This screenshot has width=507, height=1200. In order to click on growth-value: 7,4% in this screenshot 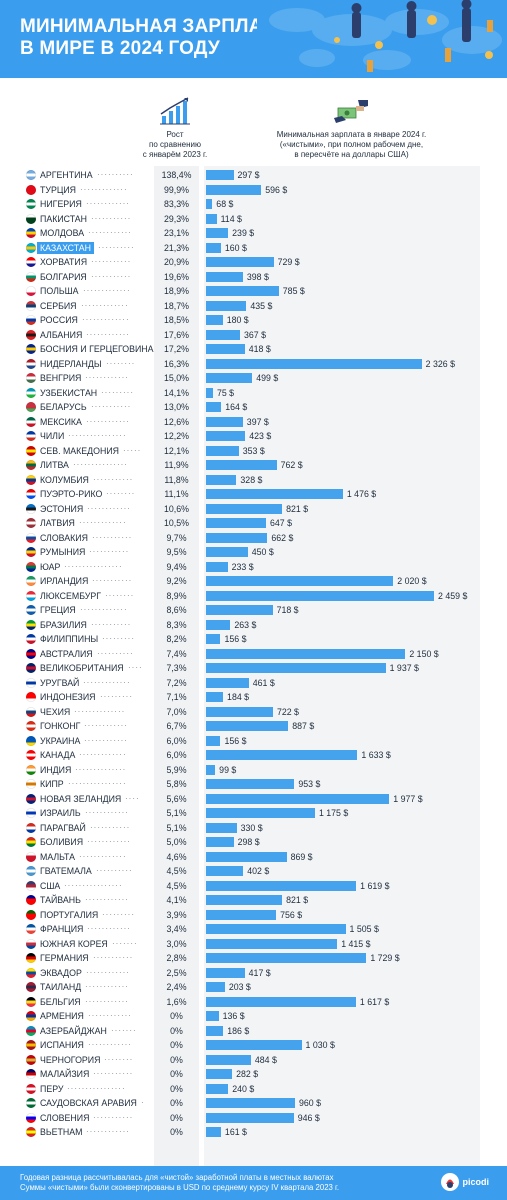, I will do `click(176, 653)`.